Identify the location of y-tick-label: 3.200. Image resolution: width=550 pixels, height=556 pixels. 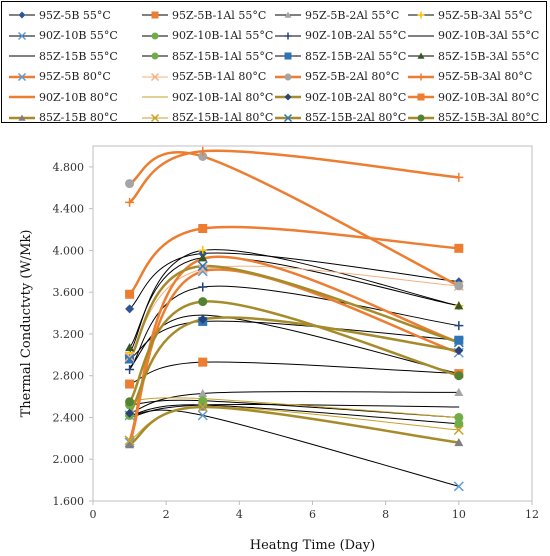
(69, 334).